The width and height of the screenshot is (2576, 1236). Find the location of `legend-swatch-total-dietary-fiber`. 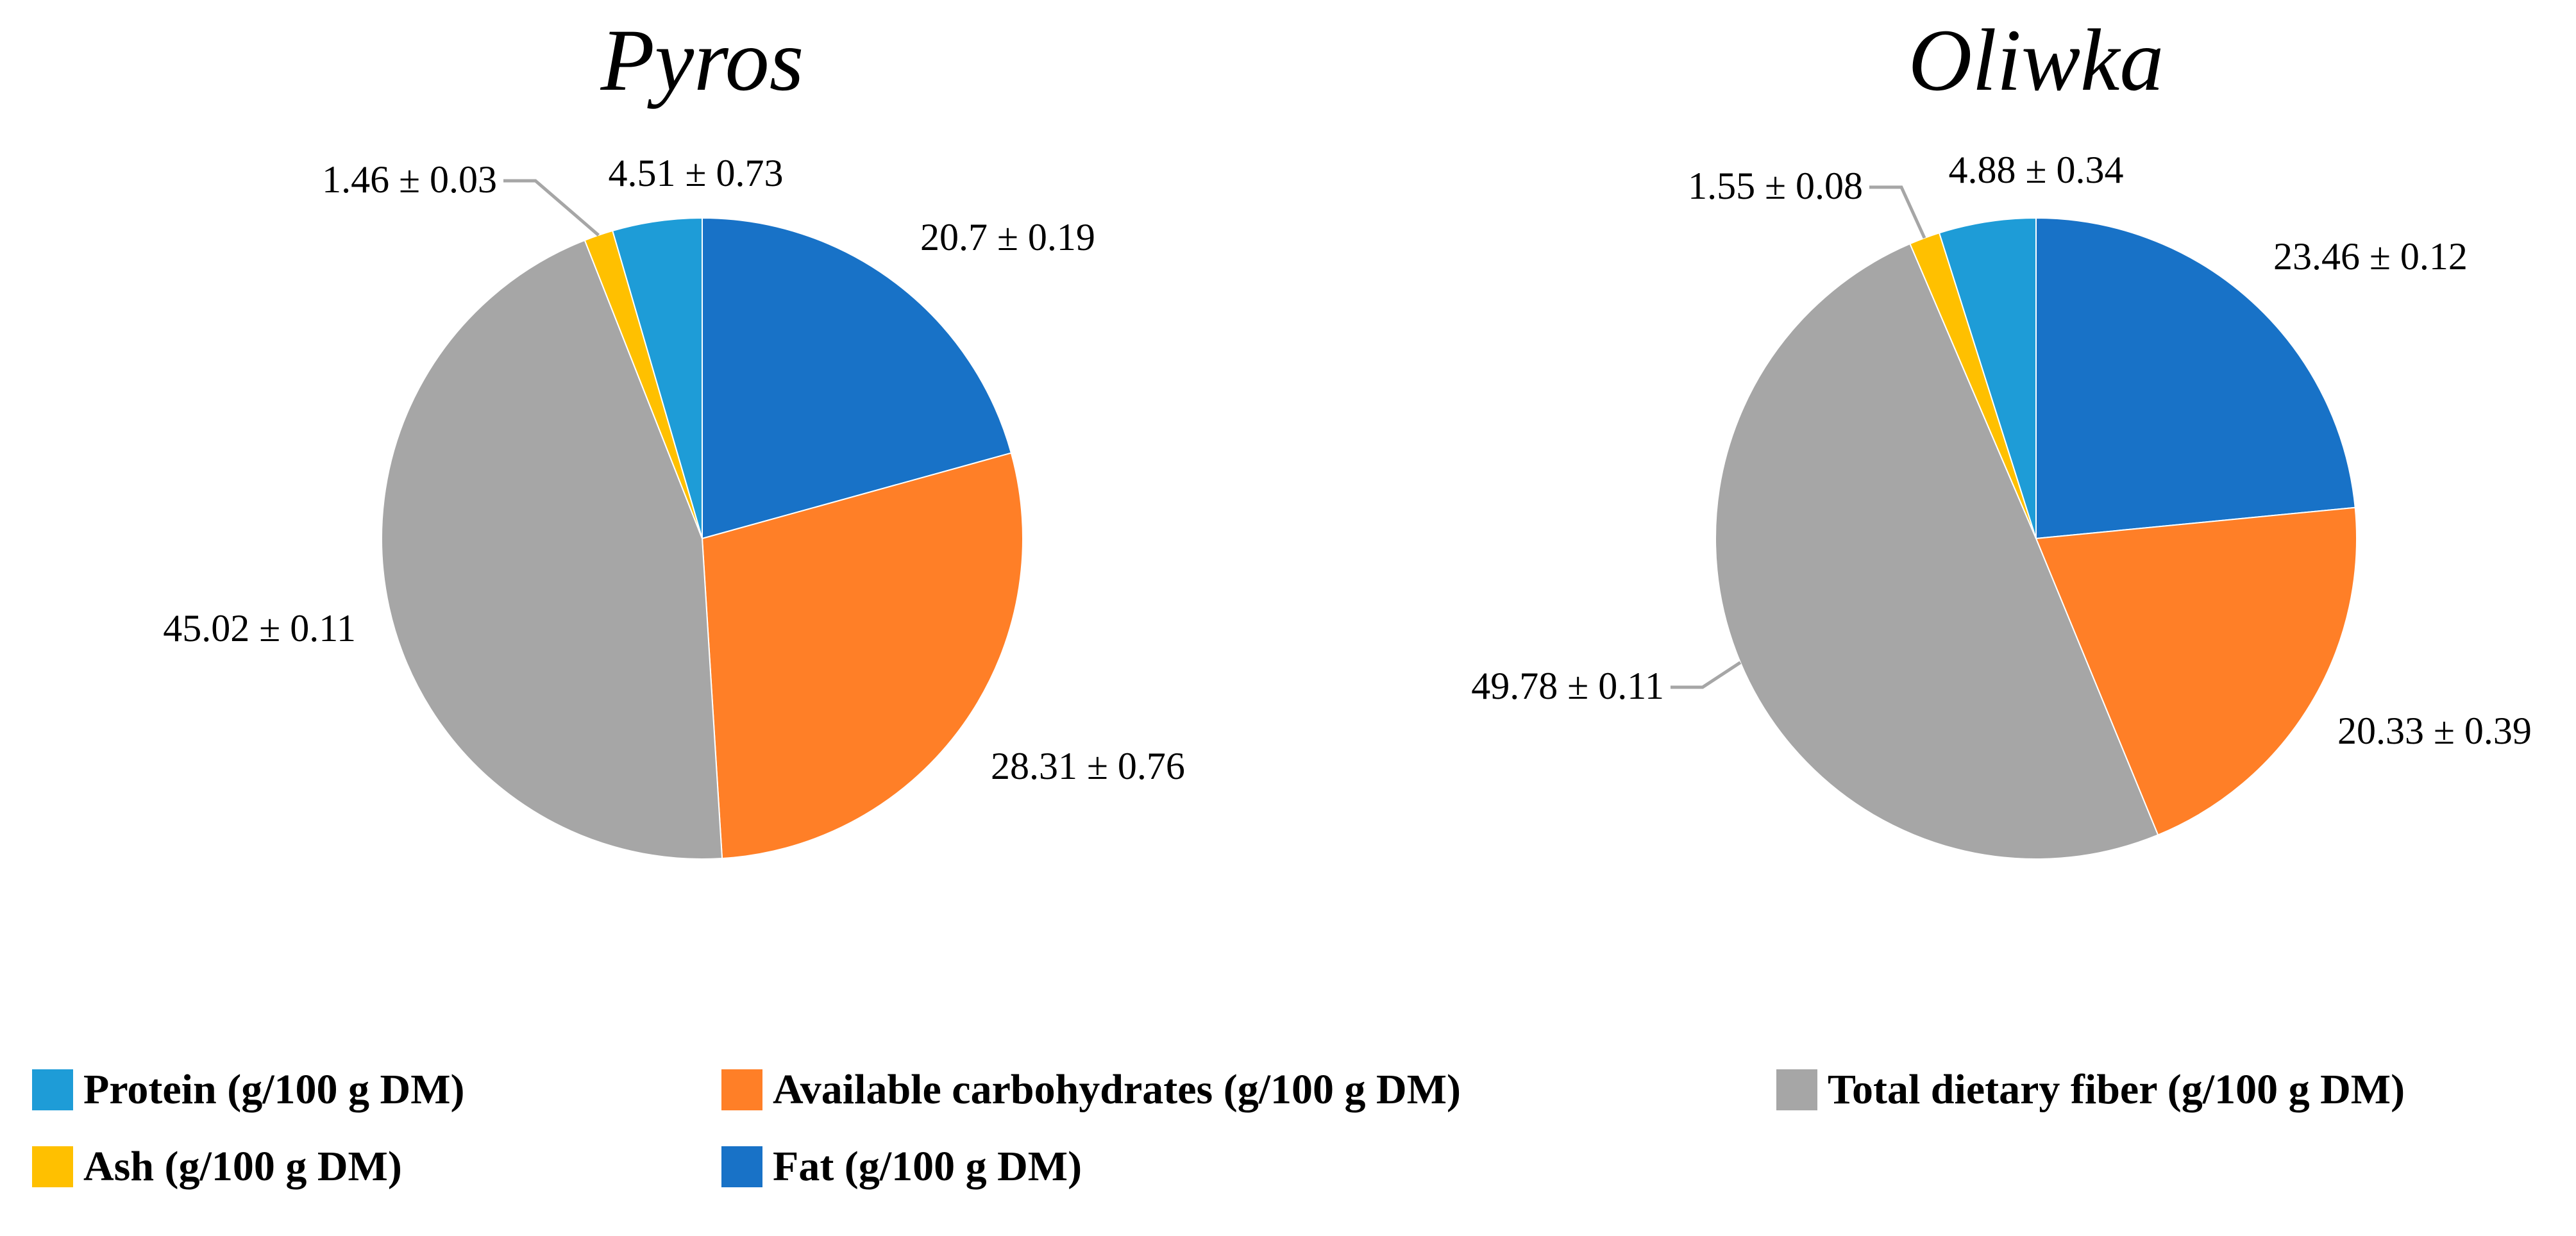

legend-swatch-total-dietary-fiber is located at coordinates (1796, 1089).